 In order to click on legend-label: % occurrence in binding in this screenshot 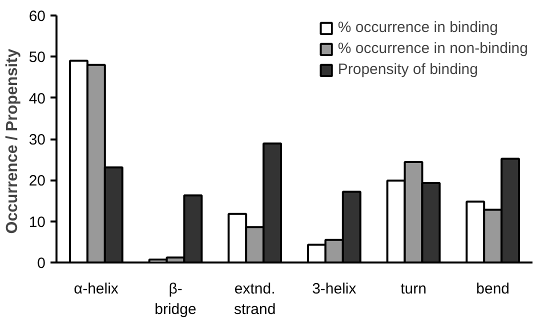, I will do `click(418, 27)`.